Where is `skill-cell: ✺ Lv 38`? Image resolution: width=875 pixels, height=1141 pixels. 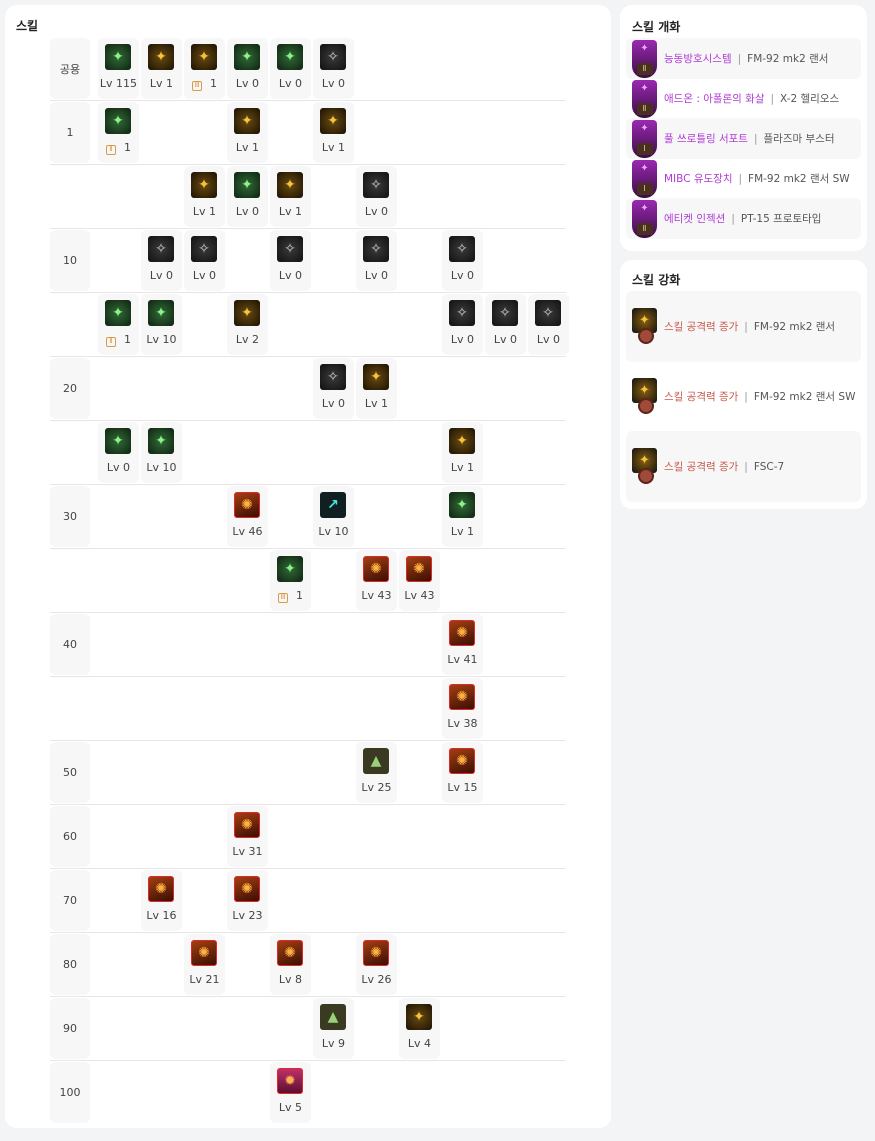
skill-cell: ✺ Lv 38 is located at coordinates (462, 708).